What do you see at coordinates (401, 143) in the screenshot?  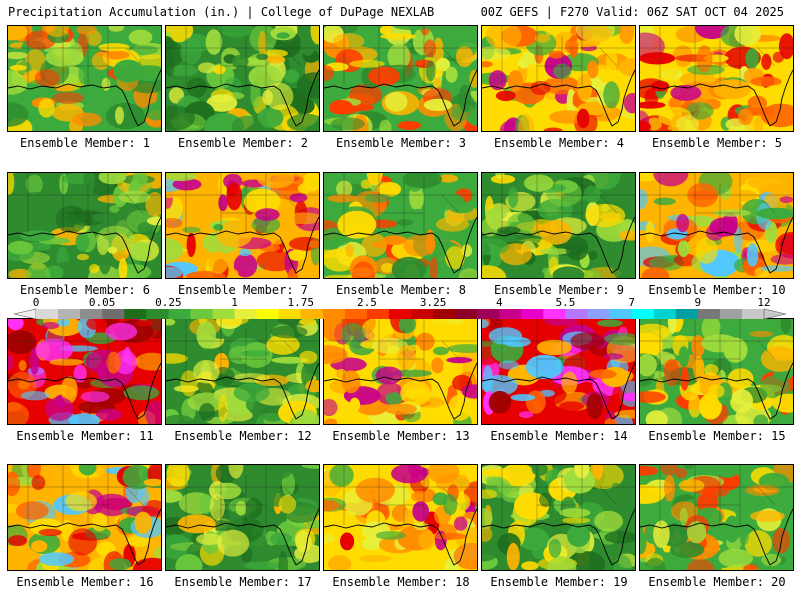 I see `ensemble-member-label: Ensemble Member: 3` at bounding box center [401, 143].